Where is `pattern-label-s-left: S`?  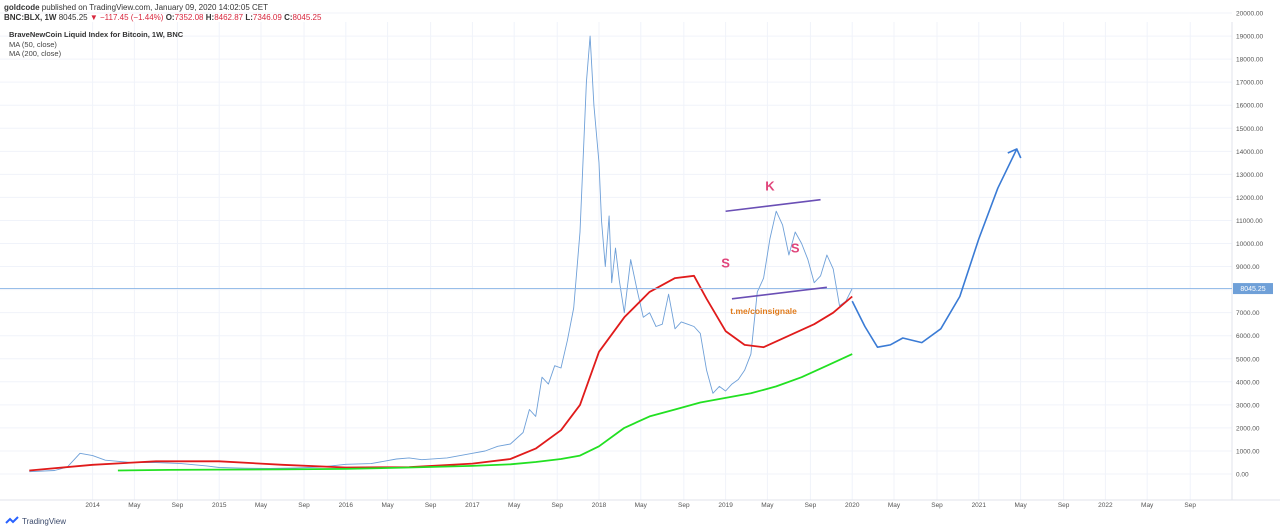
pattern-label-s-left: S is located at coordinates (725, 263).